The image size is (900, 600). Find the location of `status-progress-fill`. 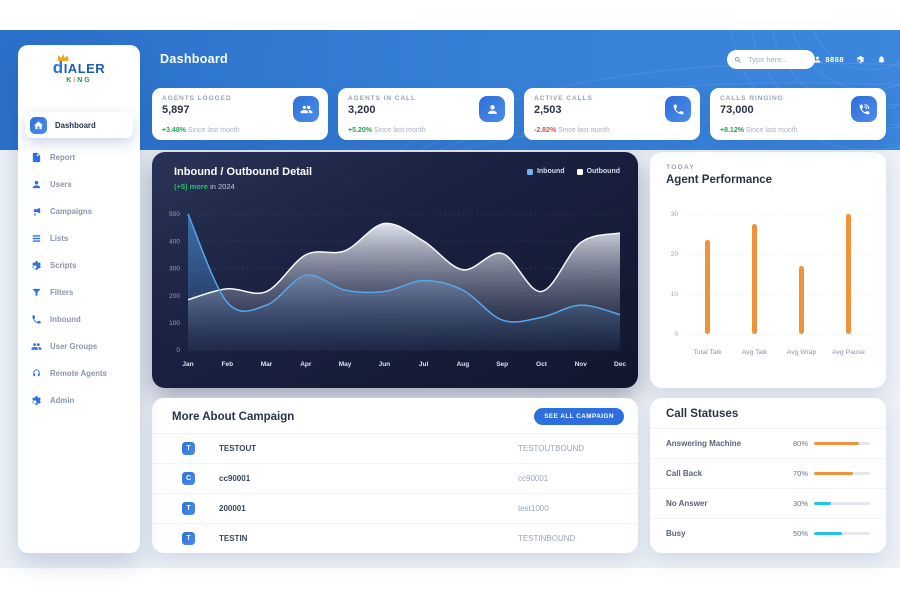

status-progress-fill is located at coordinates (836, 443).